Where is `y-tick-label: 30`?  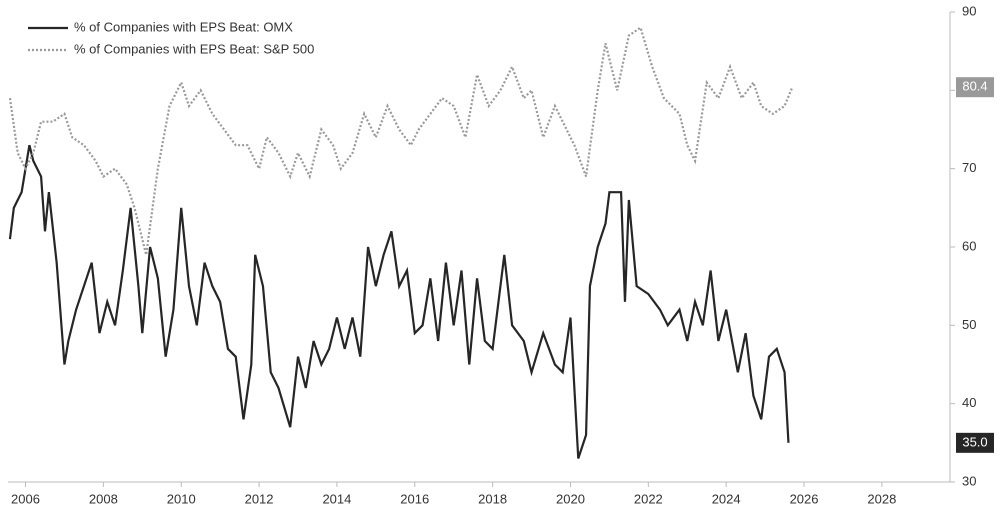
y-tick-label: 30 is located at coordinates (969, 480).